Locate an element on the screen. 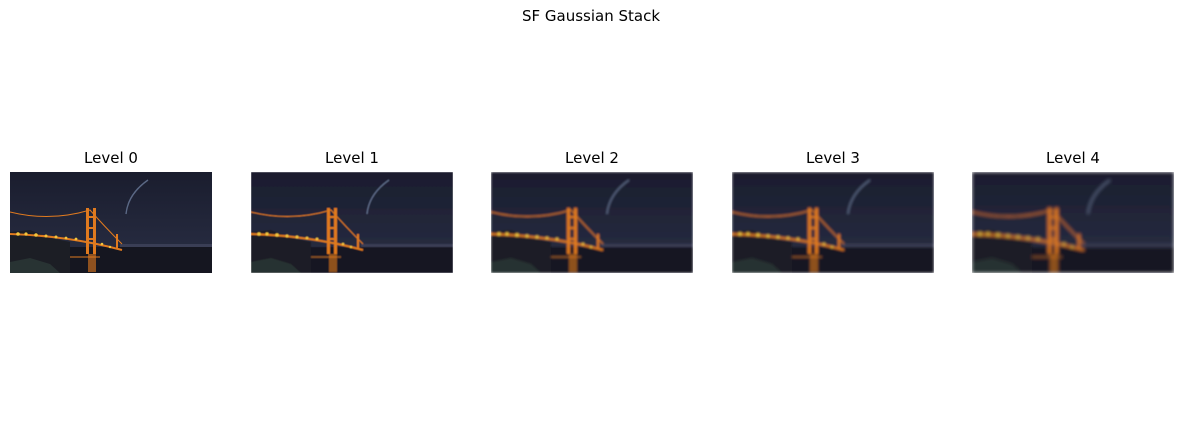 The height and width of the screenshot is (425, 1182). panel-title: Level 0 is located at coordinates (111, 158).